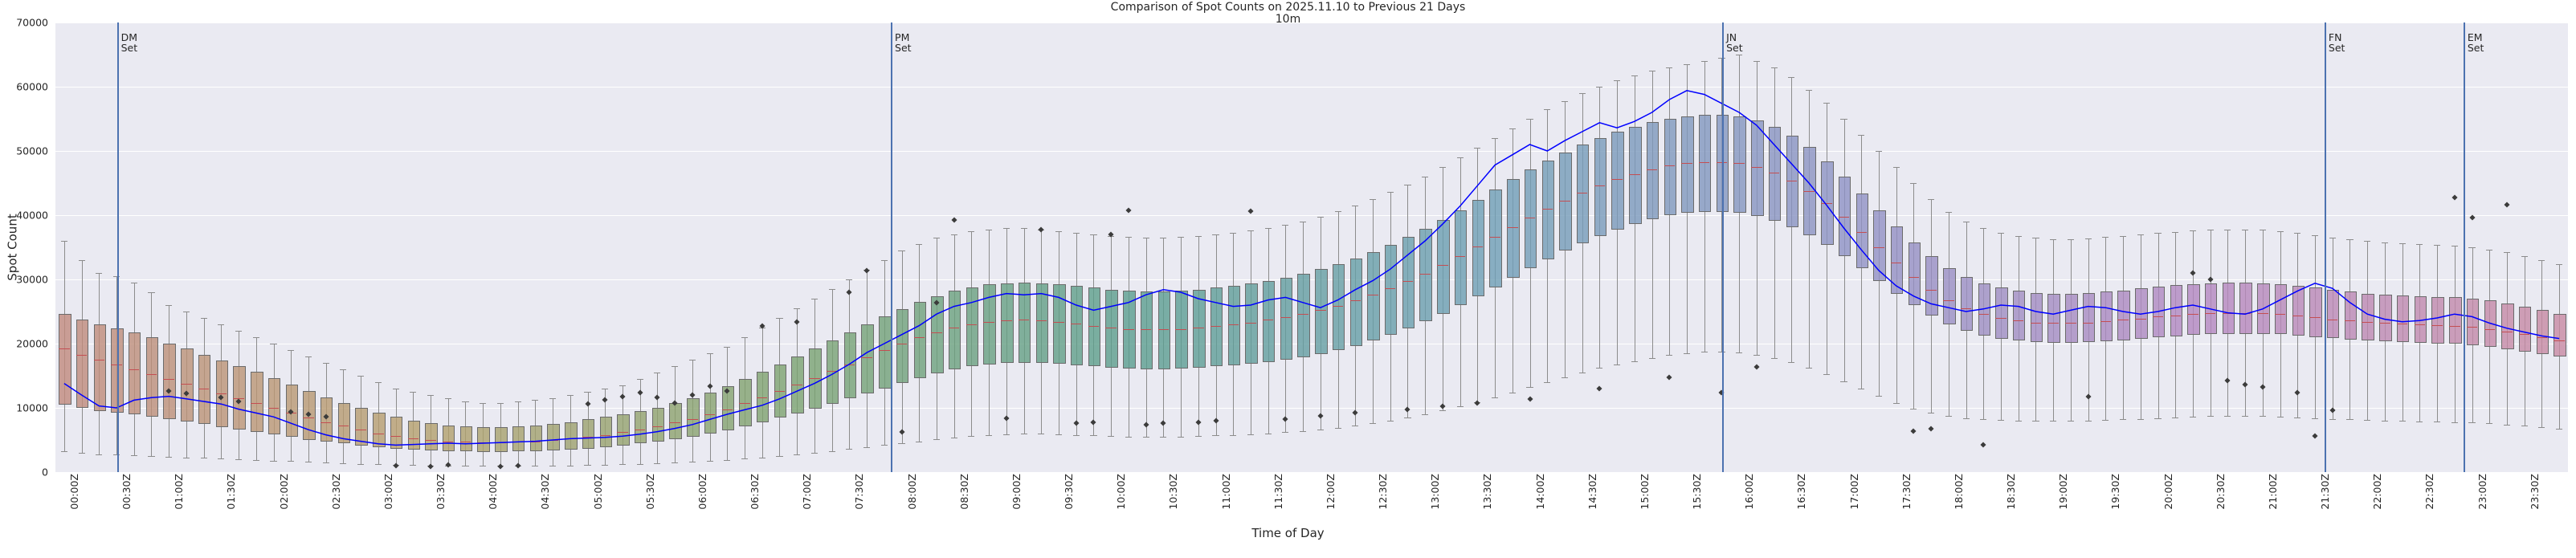  Describe the element at coordinates (2011, 492) in the screenshot. I see `x-tick-label: 18:30Z` at that location.